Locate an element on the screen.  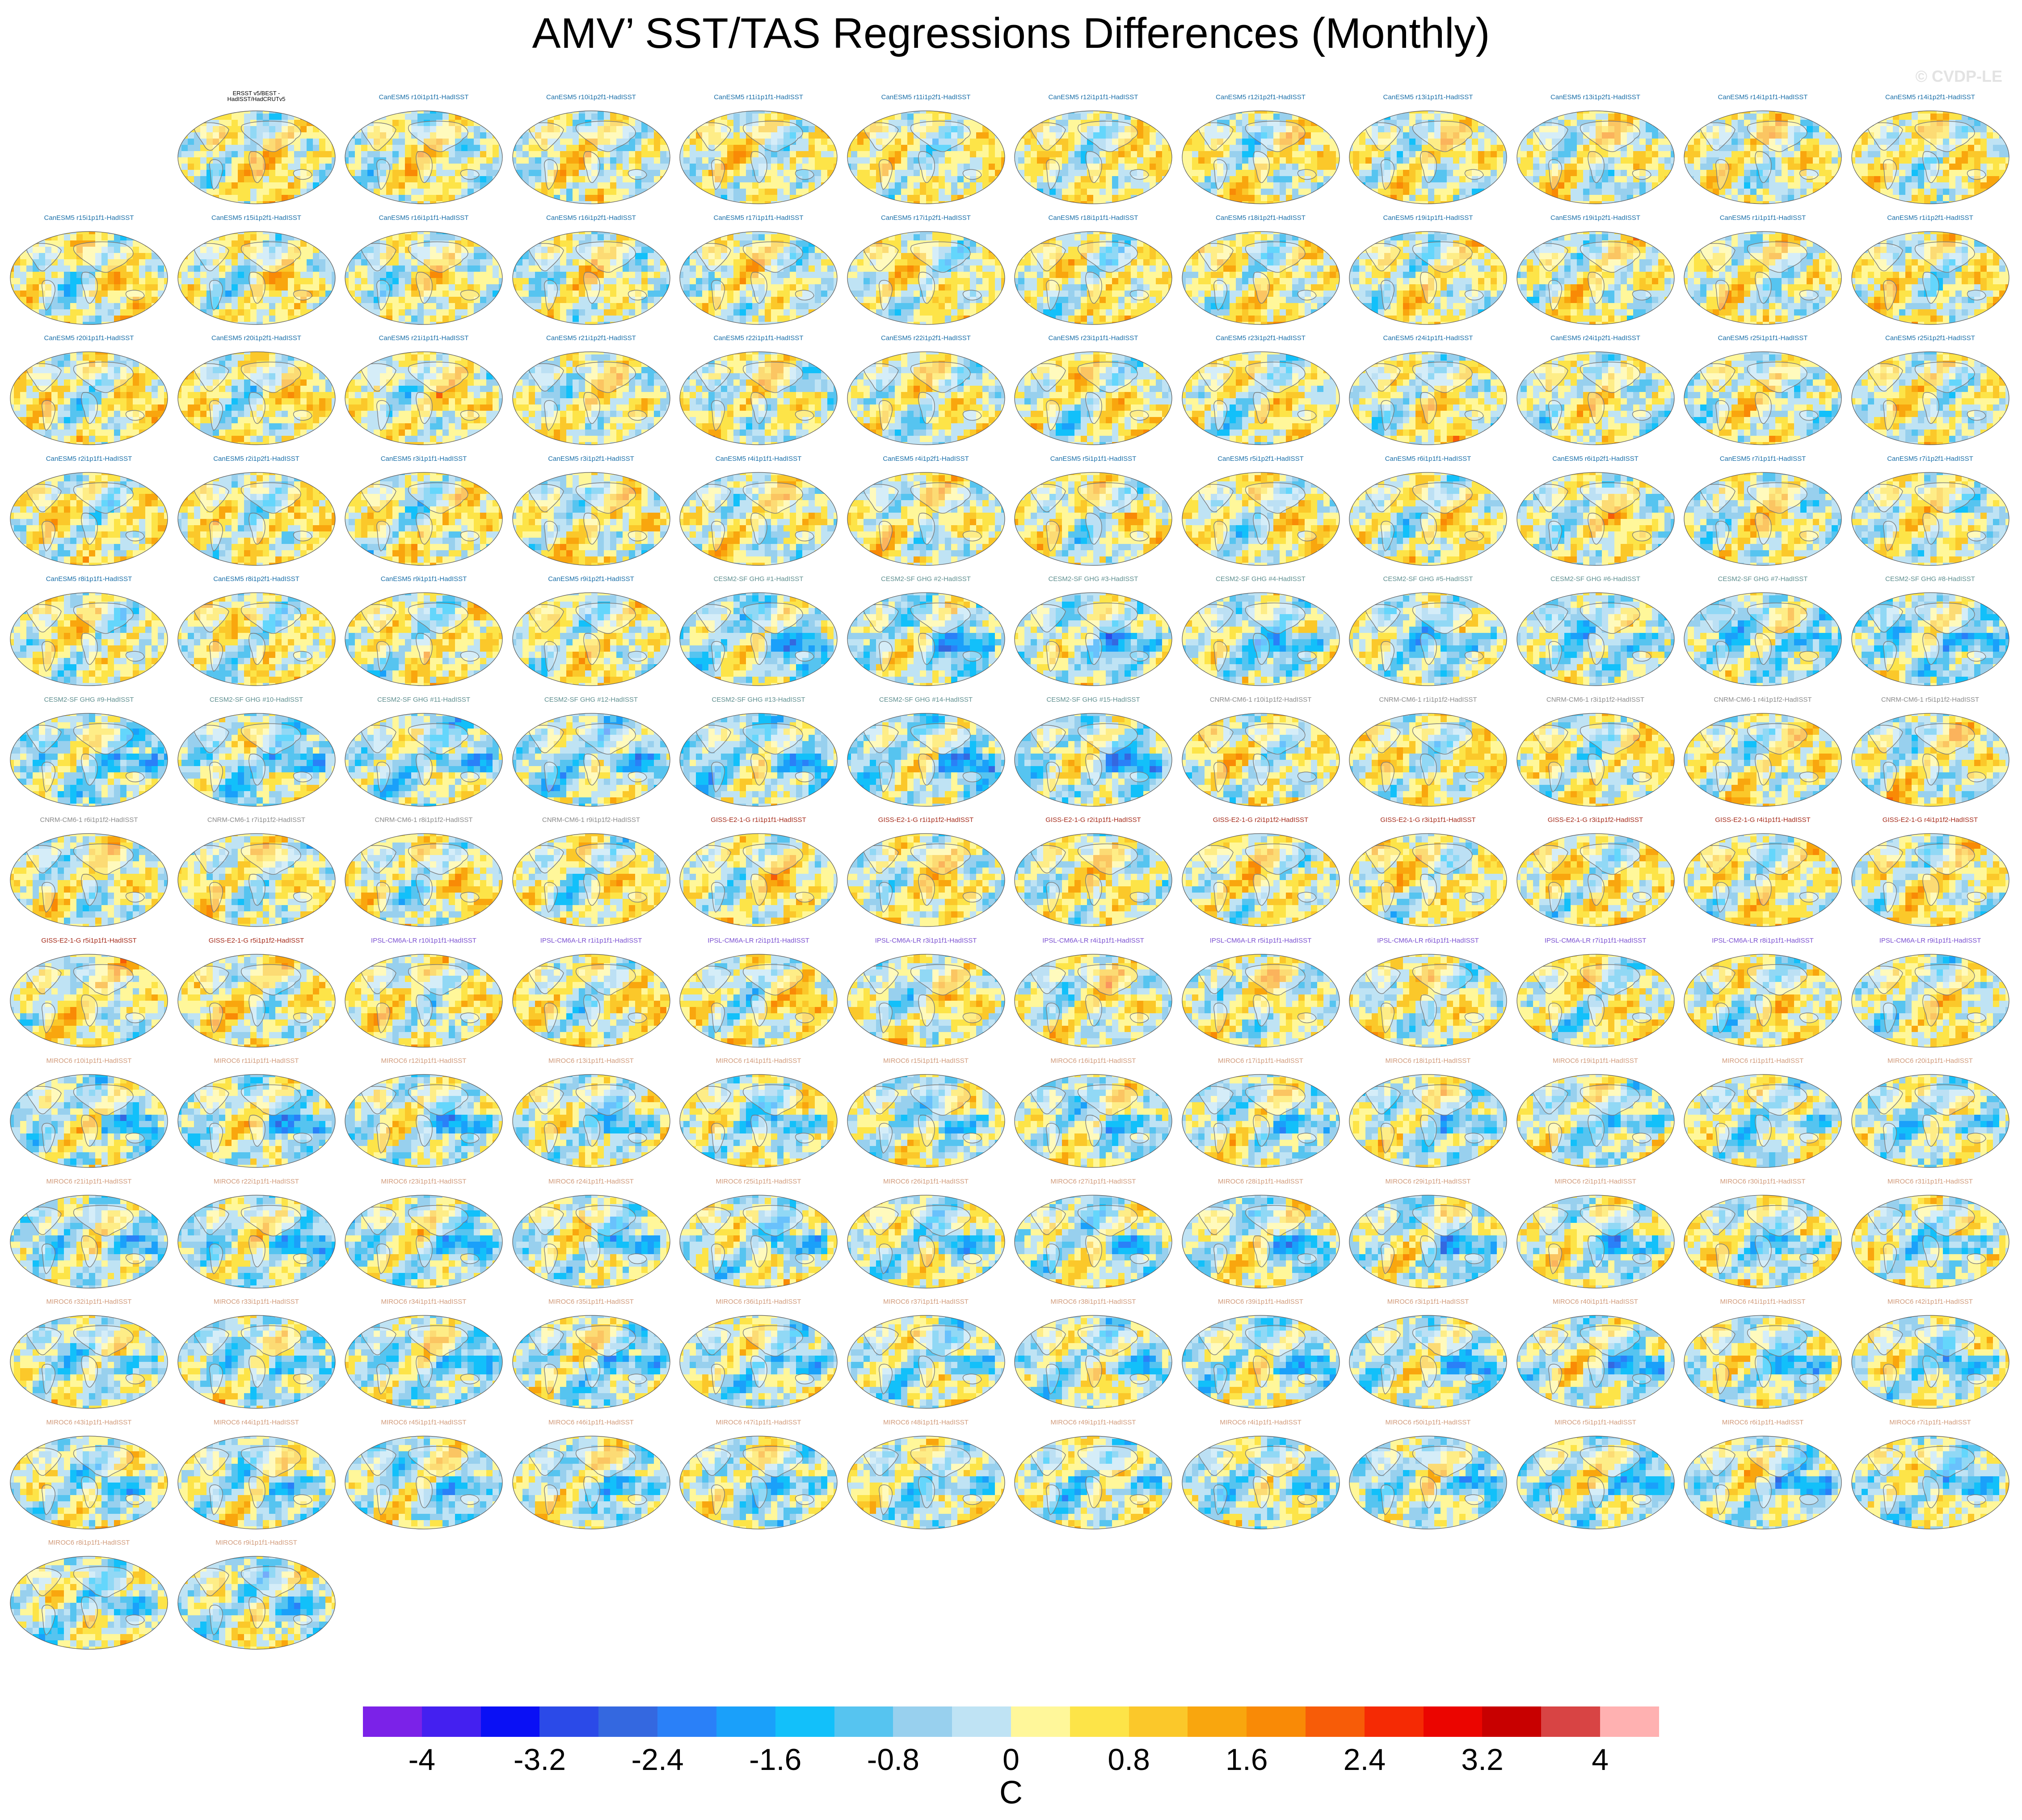
map-panel: MIROC6 r12i1p1f1-HadISST is located at coordinates (424, 1114).